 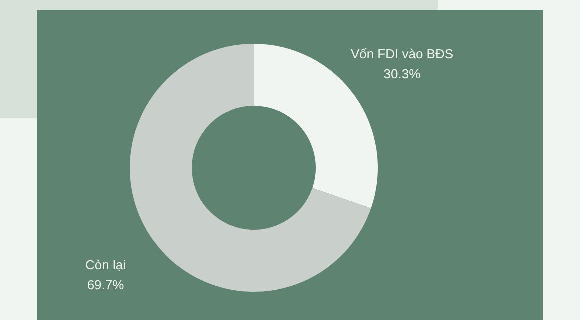 I want to click on data-label: 69.7%, so click(x=106, y=285).